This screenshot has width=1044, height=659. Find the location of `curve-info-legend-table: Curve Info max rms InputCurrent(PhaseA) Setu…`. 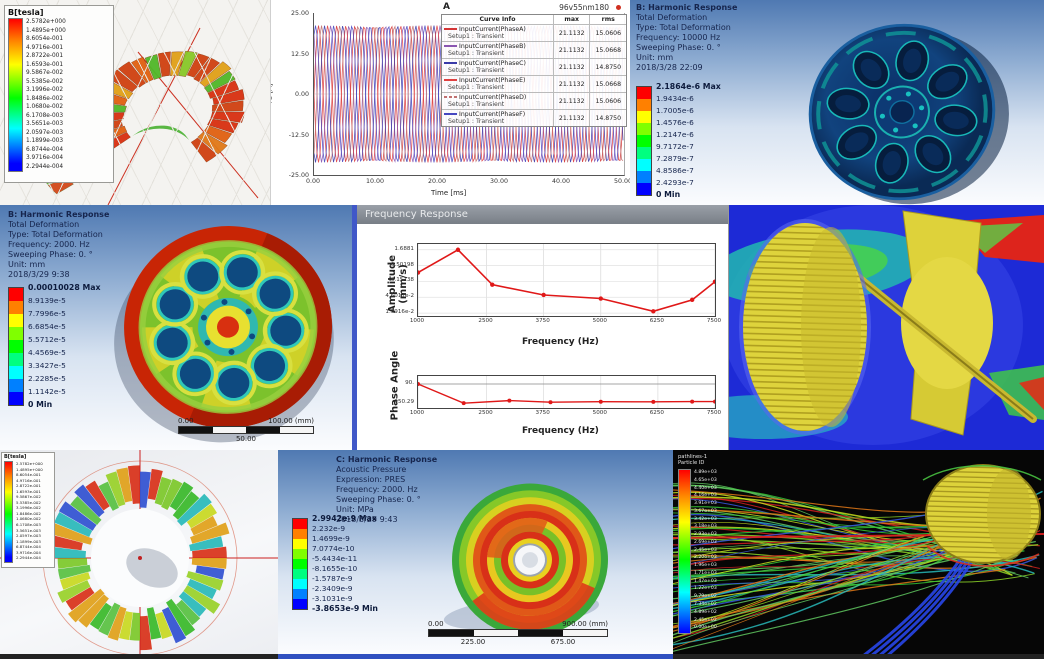

curve-info-legend-table: Curve Info max rms InputCurrent(PhaseA) Setu… is located at coordinates (534, 70).